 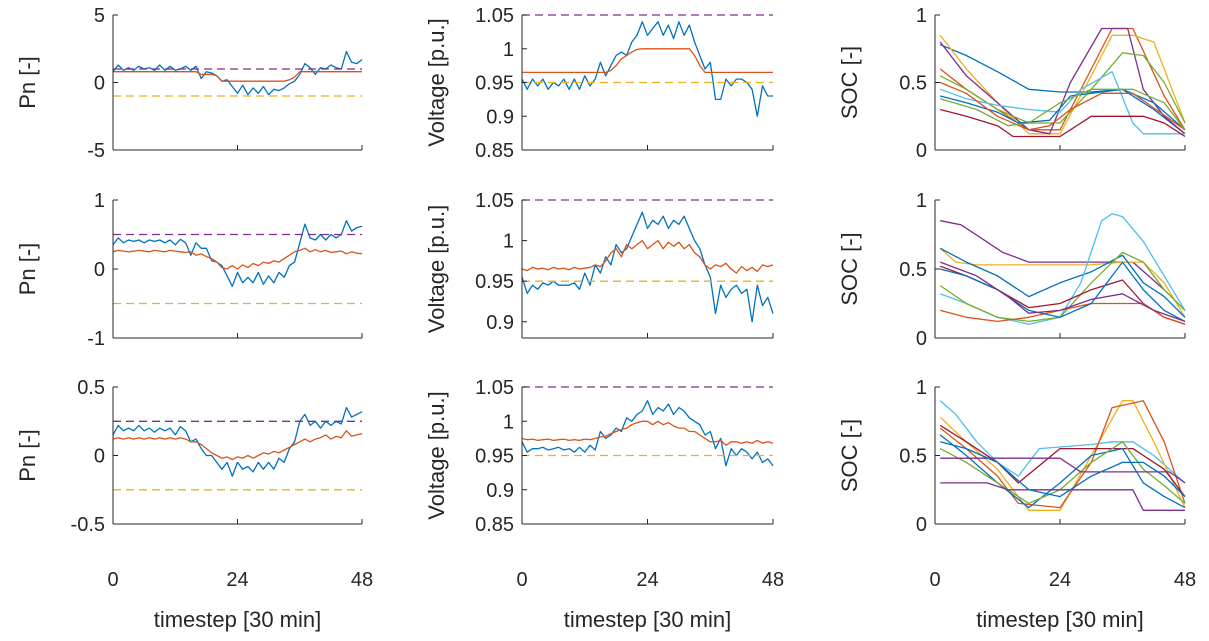 I want to click on subplot-r0c0-ytick-label-1: 0, so click(x=99, y=84).